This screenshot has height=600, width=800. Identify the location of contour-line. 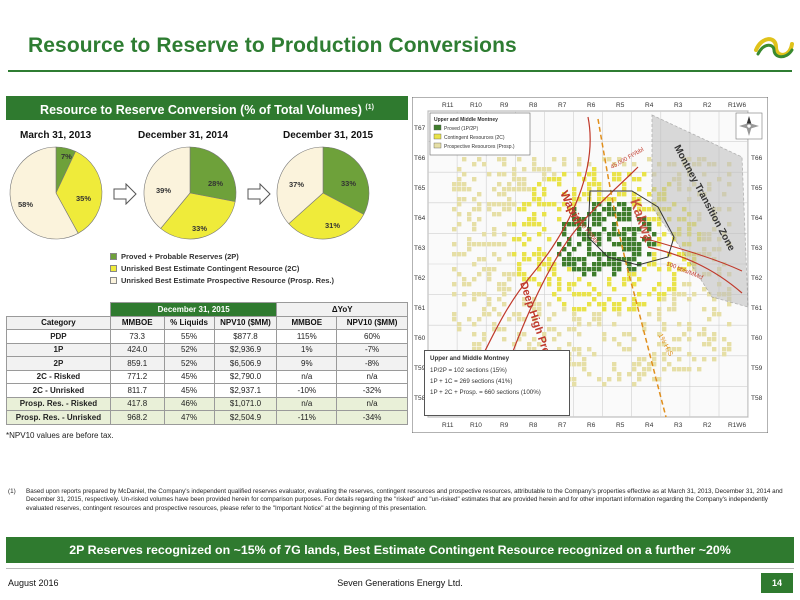
(695, 270).